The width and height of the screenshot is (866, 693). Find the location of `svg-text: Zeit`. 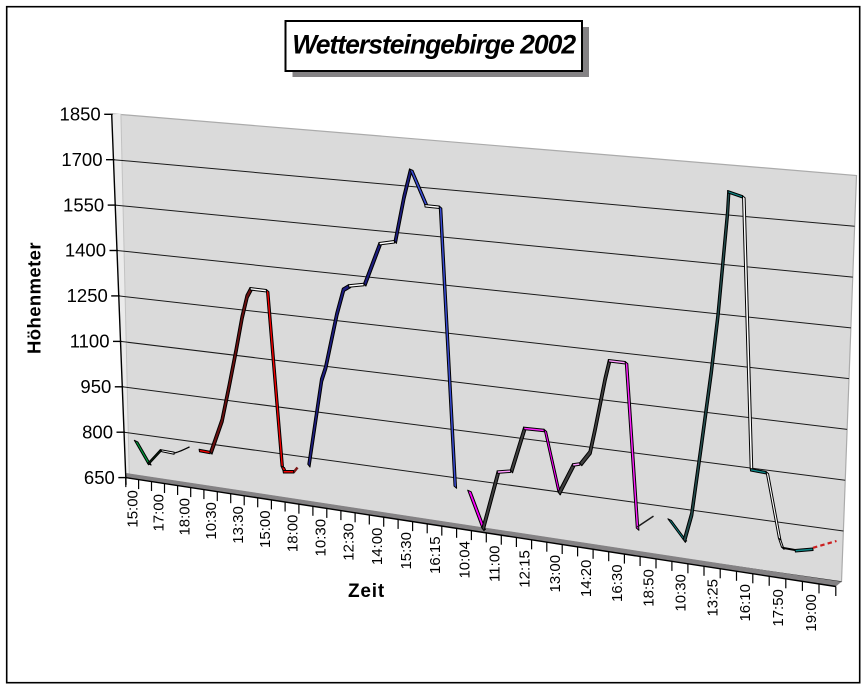

svg-text: Zeit is located at coordinates (366, 591).